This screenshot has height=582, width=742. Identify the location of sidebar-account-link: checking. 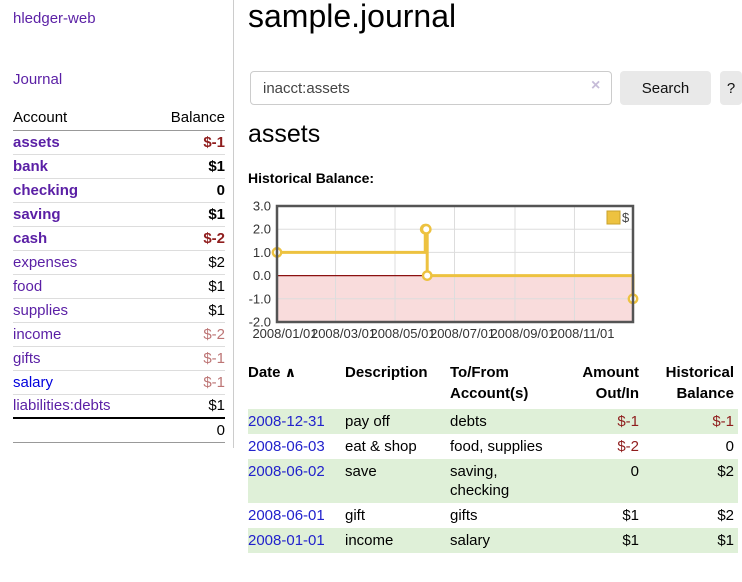
(46, 190).